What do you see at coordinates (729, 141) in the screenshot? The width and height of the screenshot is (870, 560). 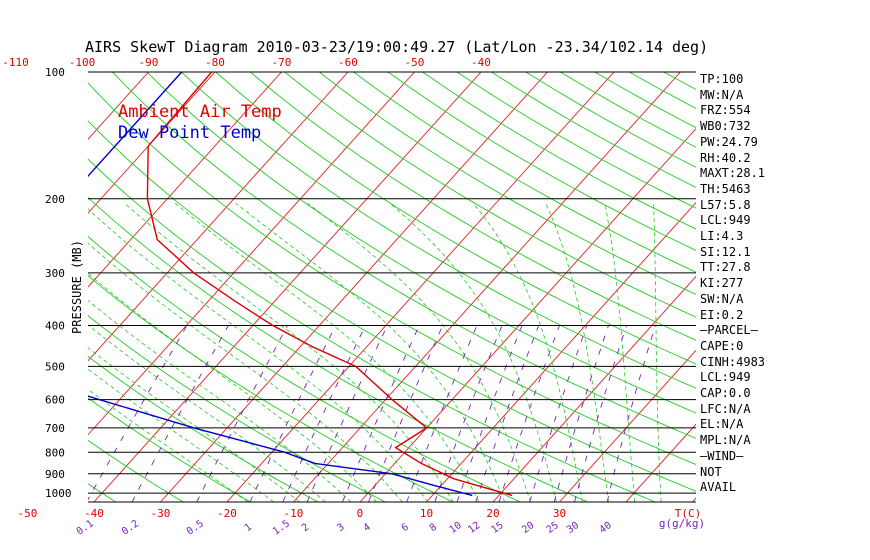 I see `index-item: PW:24.79` at bounding box center [729, 141].